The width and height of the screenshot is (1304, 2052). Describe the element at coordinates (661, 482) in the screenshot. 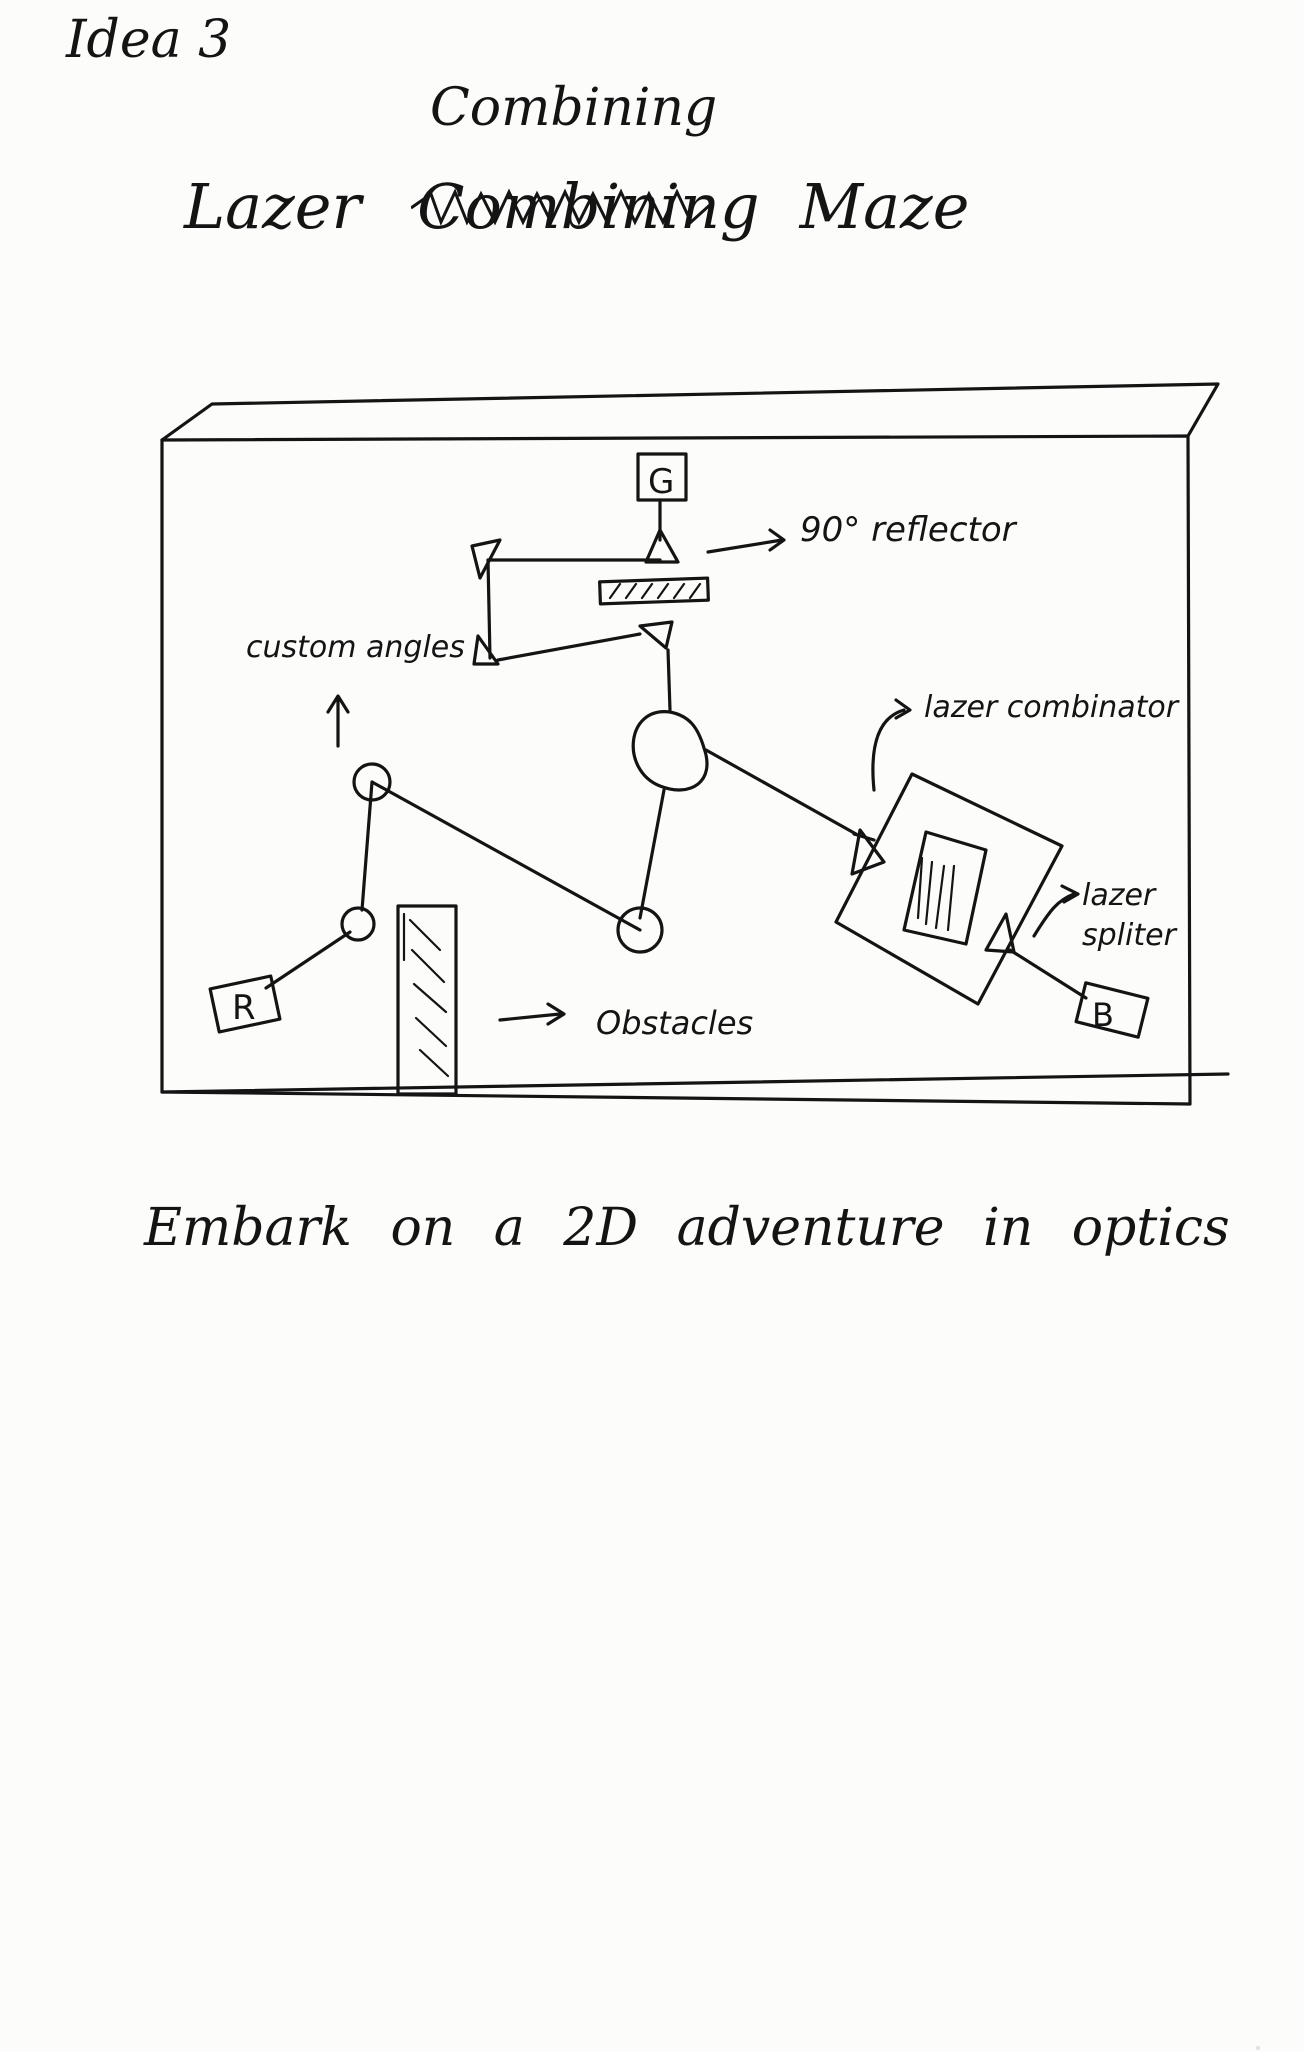

I see `target-green-label: G` at that location.